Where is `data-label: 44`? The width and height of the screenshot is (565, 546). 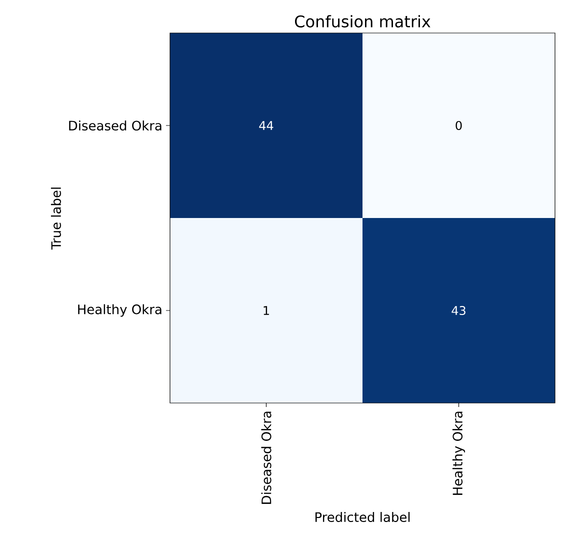 data-label: 44 is located at coordinates (266, 125).